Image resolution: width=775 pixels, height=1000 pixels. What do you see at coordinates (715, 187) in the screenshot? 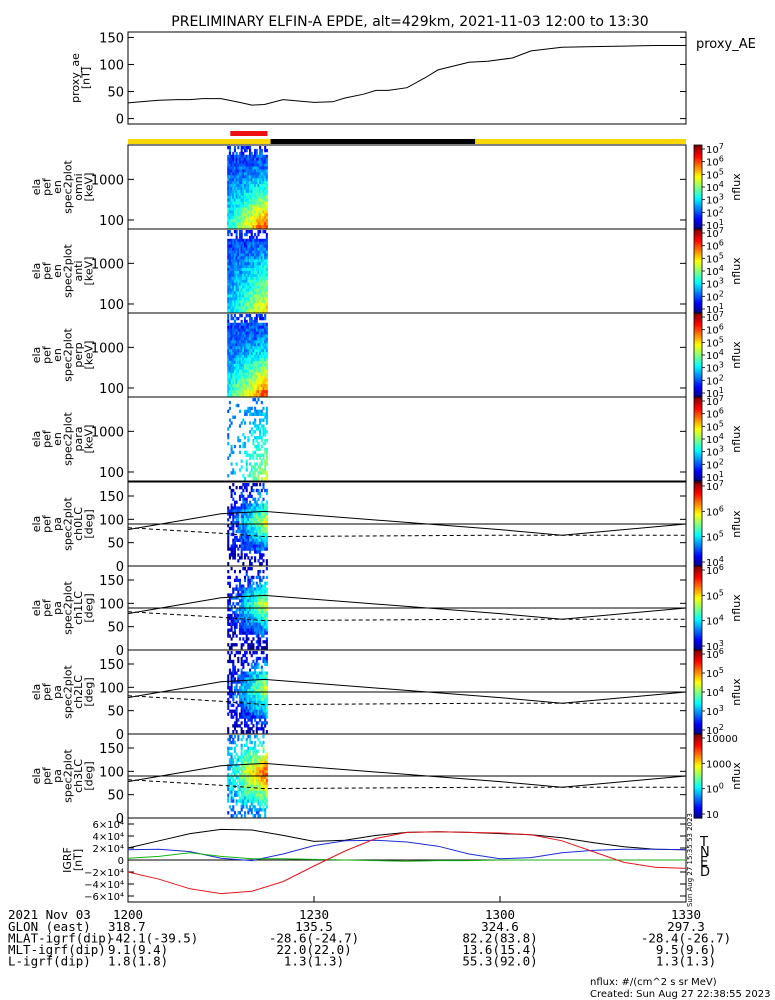
I see `spec_omni-colorbar-tick-label: 10⁴` at bounding box center [715, 187].